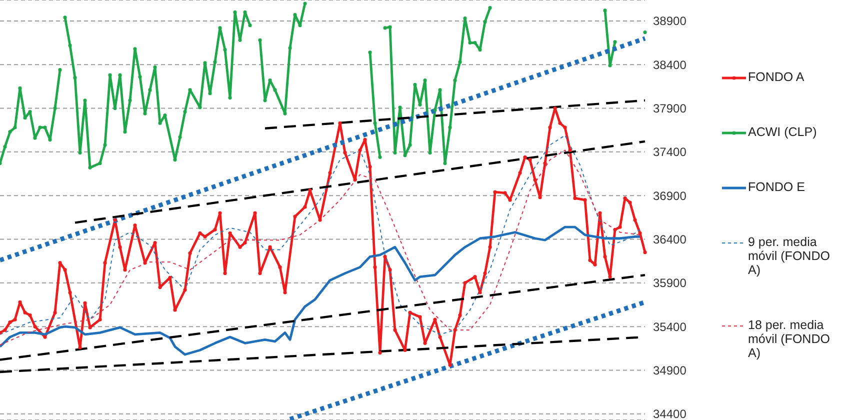  Describe the element at coordinates (777, 77) in the screenshot. I see `legend-label: FONDO A` at that location.